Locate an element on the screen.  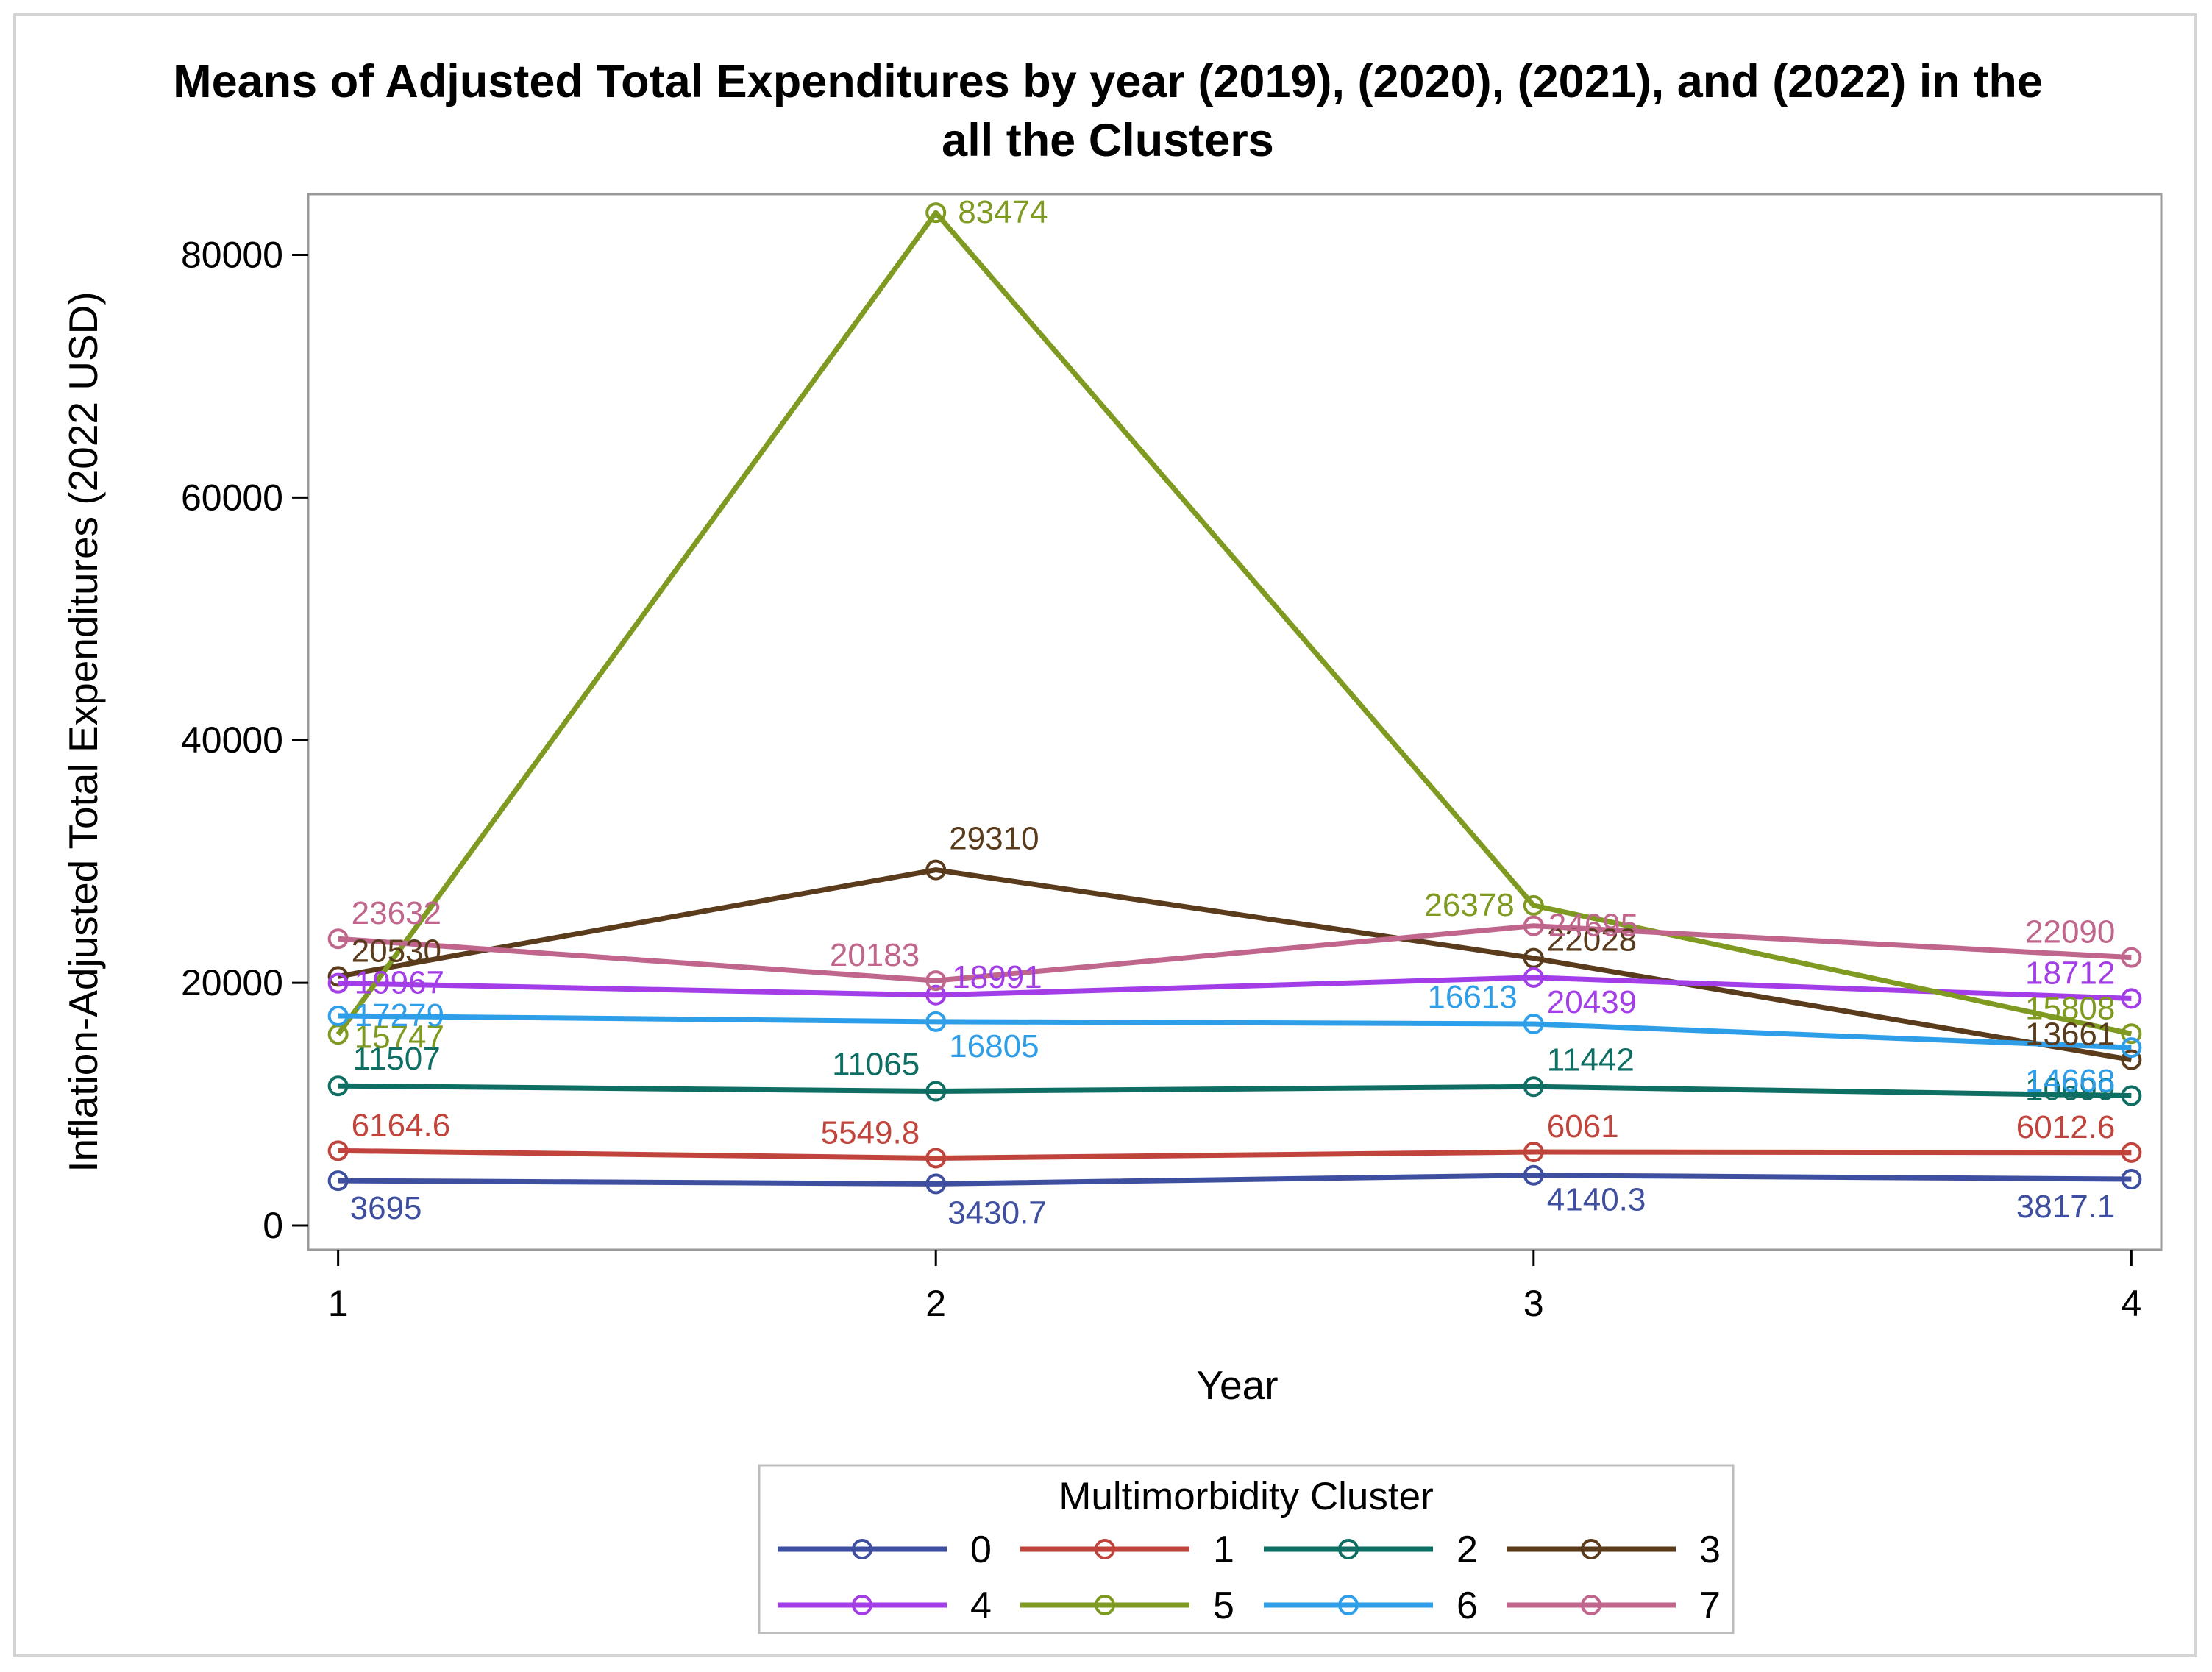
x-axis-label: Year is located at coordinates (1237, 1385).